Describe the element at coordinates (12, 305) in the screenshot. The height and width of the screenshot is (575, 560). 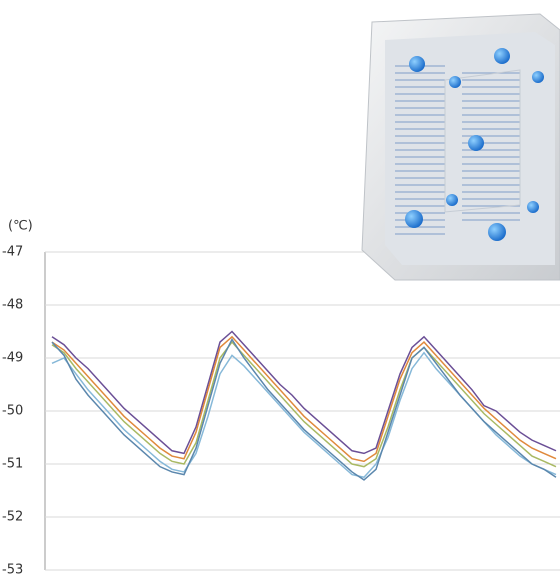
I see `y-tick-label: -48` at that location.